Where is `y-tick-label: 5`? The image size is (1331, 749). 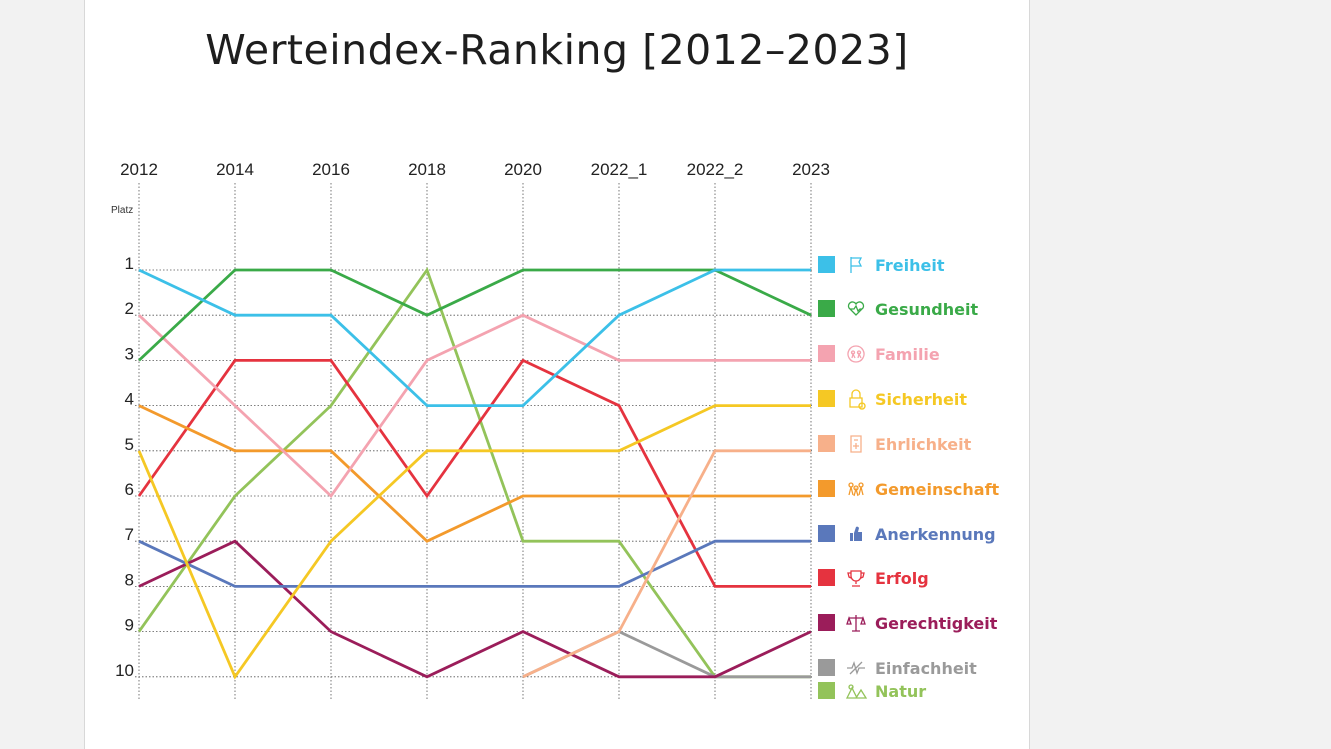 y-tick-label: 5 is located at coordinates (129, 444).